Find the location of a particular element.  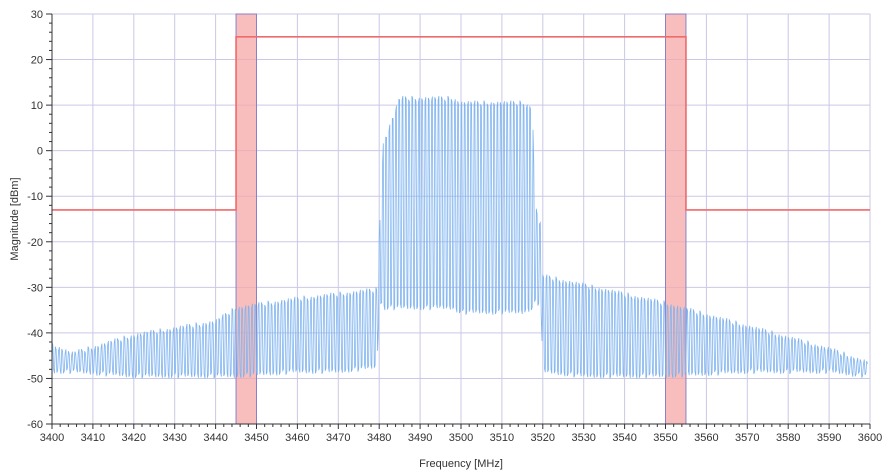

y-tick-label: -20 is located at coordinates (35, 243).